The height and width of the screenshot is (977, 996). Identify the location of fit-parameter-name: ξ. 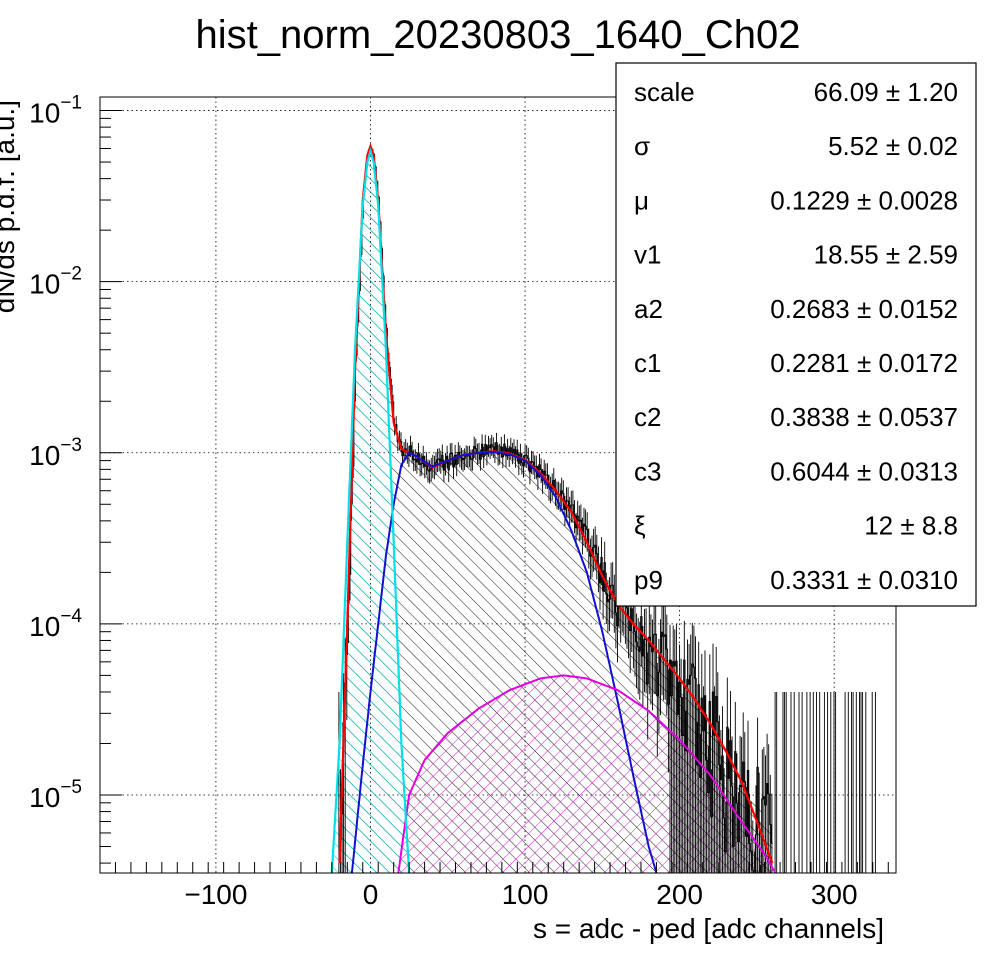
(640, 526).